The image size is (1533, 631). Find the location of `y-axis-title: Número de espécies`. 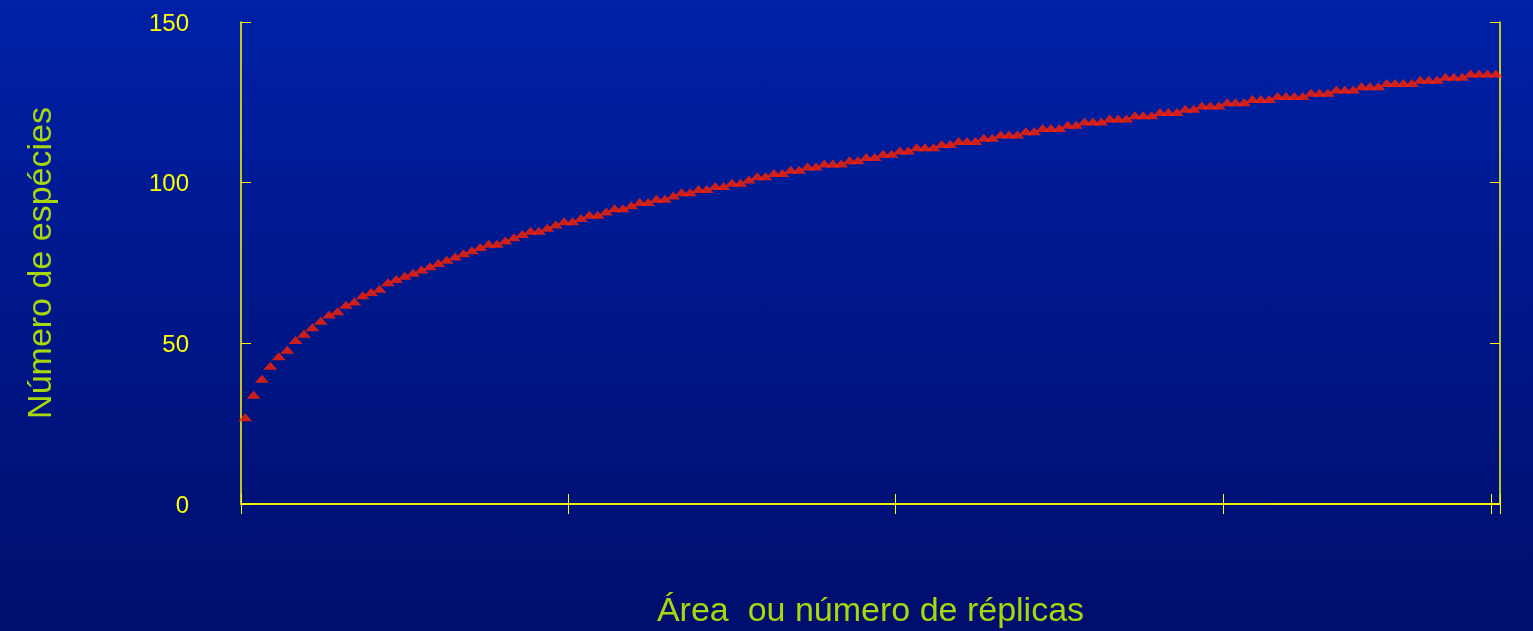

y-axis-title: Número de espécies is located at coordinates (39, 263).